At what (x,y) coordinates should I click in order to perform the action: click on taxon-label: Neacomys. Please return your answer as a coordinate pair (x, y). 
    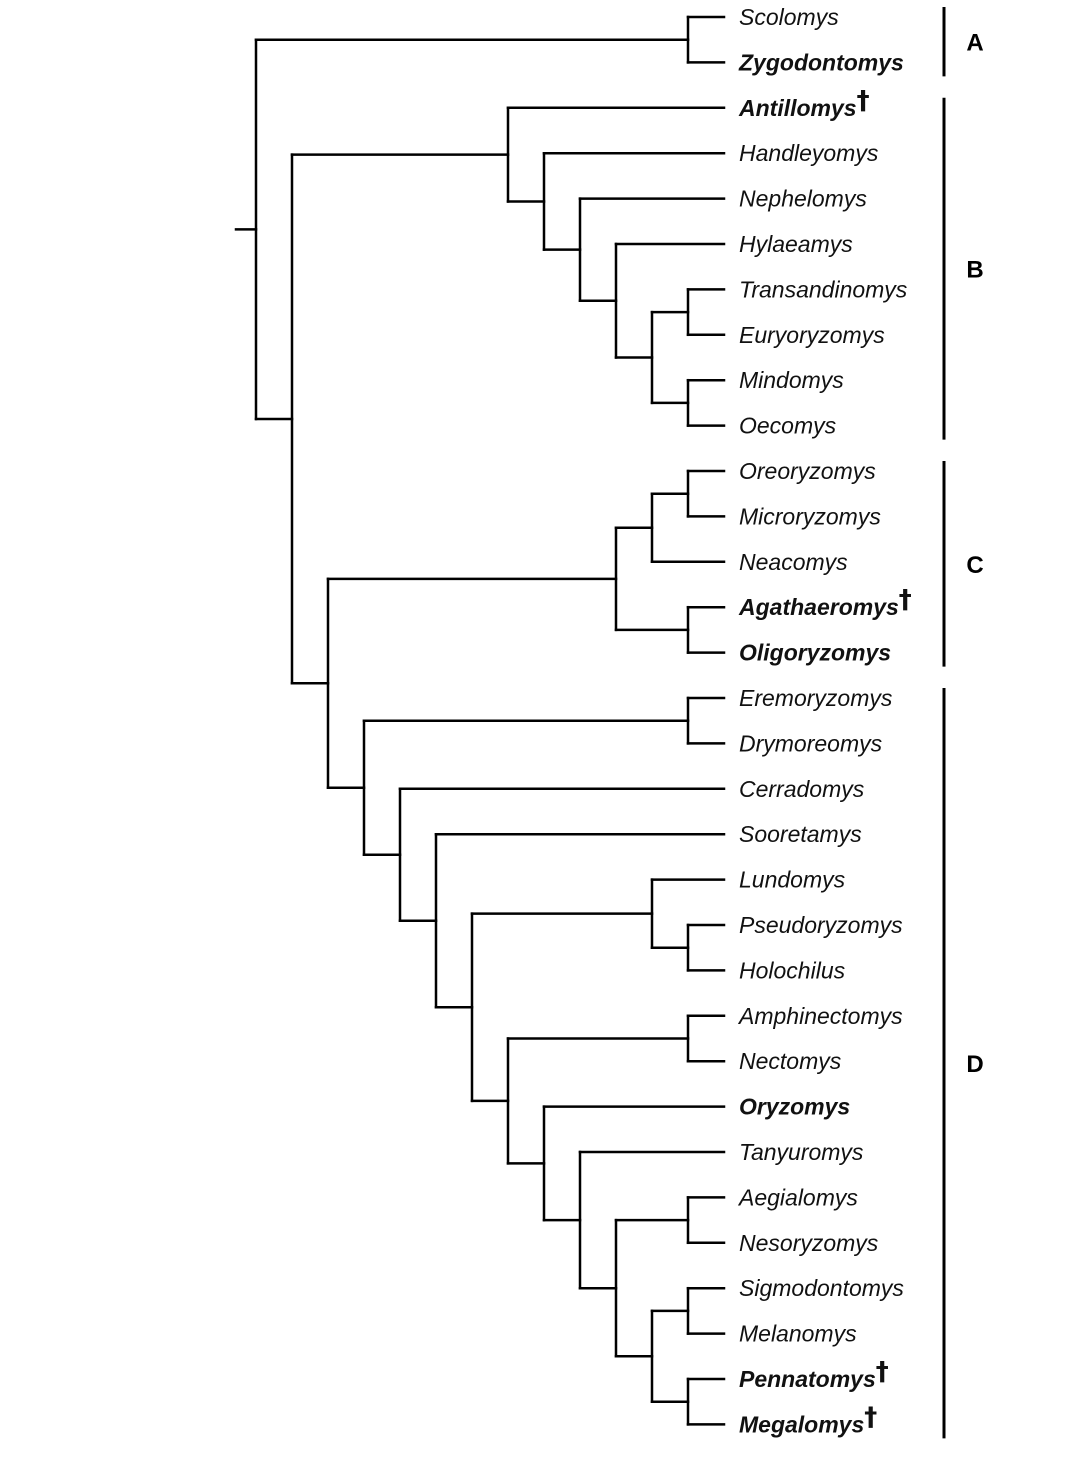
    Looking at the image, I should click on (793, 562).